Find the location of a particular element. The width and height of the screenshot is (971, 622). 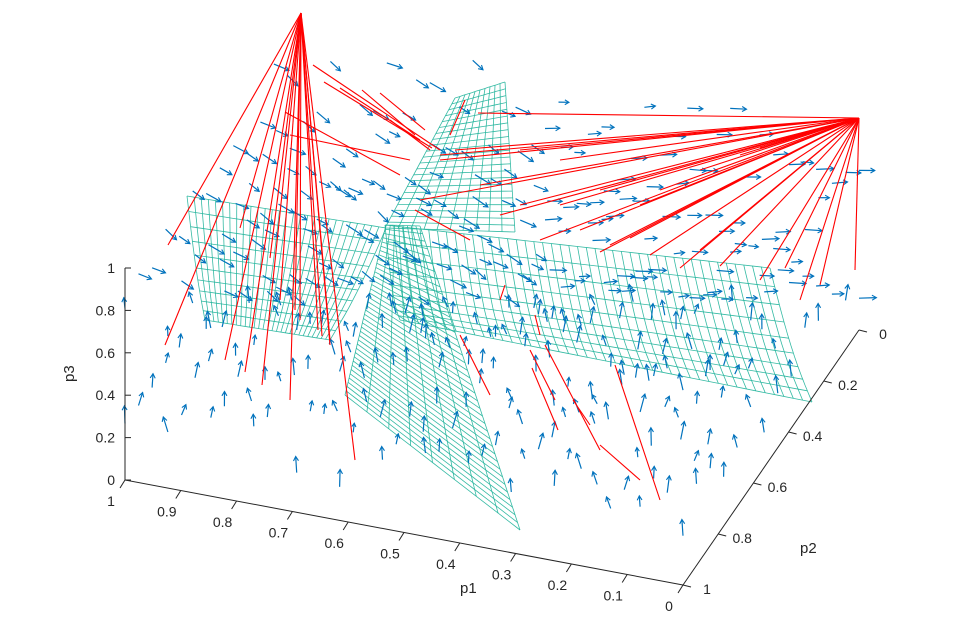

x-tick-label: 0.4 is located at coordinates (446, 564).